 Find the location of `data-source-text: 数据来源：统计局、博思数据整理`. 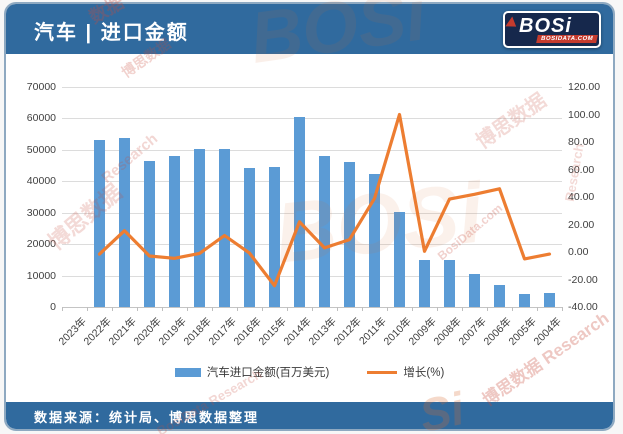

data-source-text: 数据来源：统计局、博思数据整理 is located at coordinates (147, 417).